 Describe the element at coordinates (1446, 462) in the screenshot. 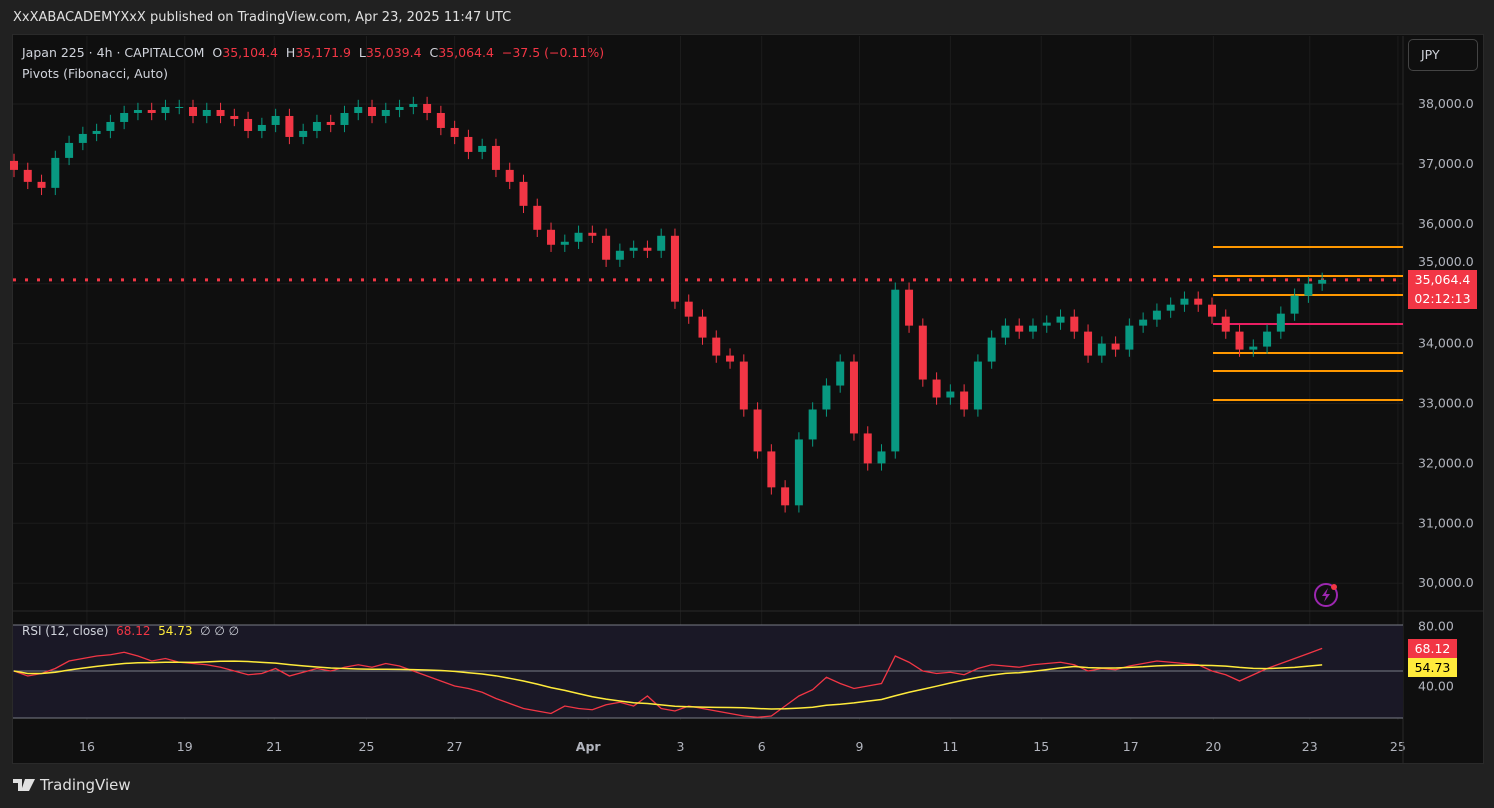

I see `price-tick: 32,000.0` at that location.